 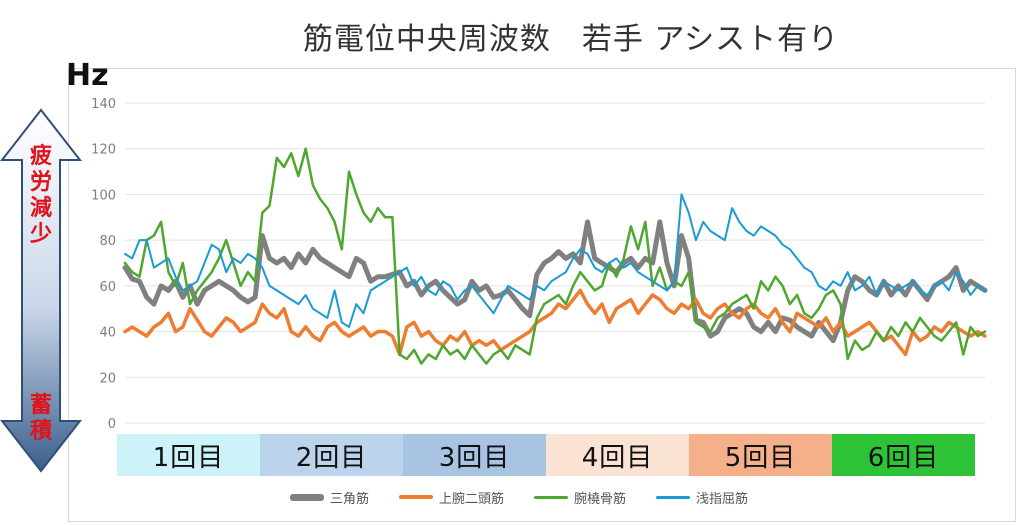 I want to click on legend-label: 浅指屈筋, so click(x=722, y=499).